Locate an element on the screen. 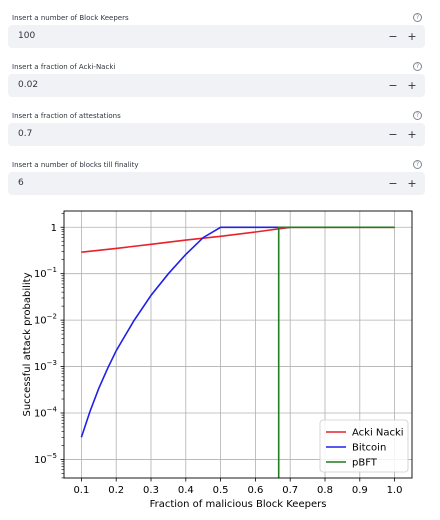 The height and width of the screenshot is (520, 440). field-label: Insert a fraction of Acki-Nacki is located at coordinates (64, 67).